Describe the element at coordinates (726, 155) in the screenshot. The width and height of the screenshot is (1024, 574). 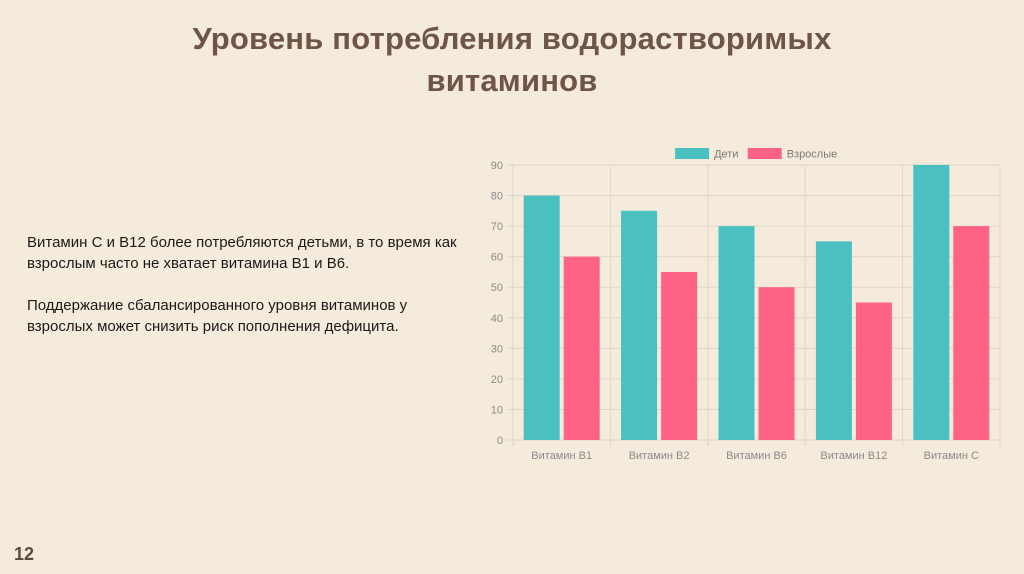
I see `legend-label: Дети` at that location.